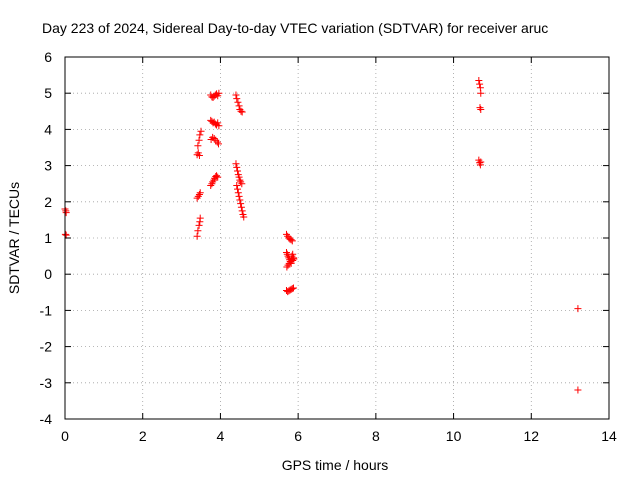  What do you see at coordinates (48, 166) in the screenshot?
I see `y-tick-label: 3` at bounding box center [48, 166].